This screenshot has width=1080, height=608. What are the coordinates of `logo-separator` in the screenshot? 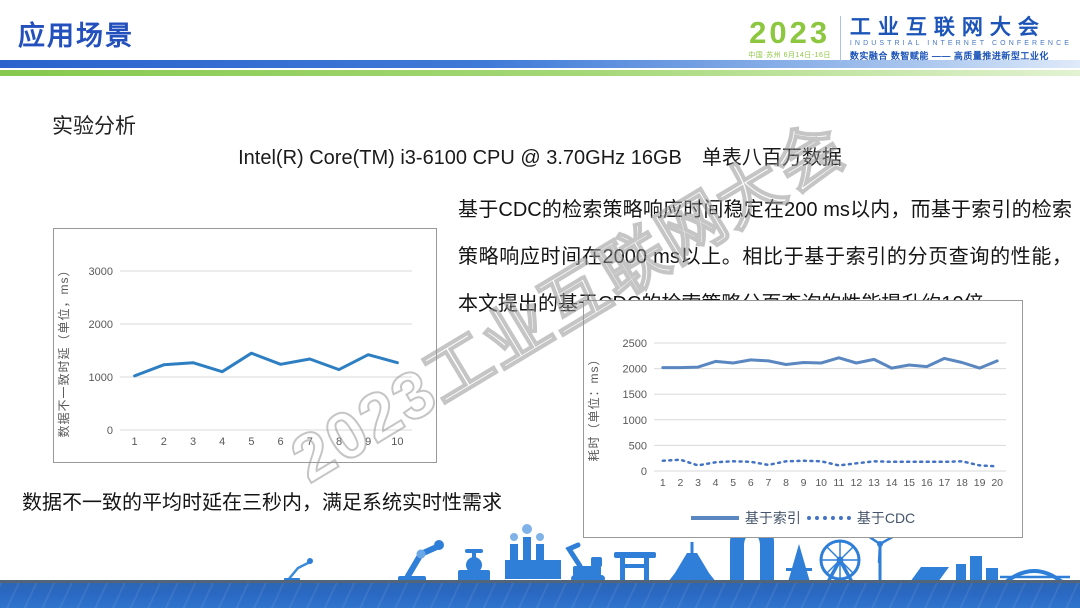 It's located at (840, 39).